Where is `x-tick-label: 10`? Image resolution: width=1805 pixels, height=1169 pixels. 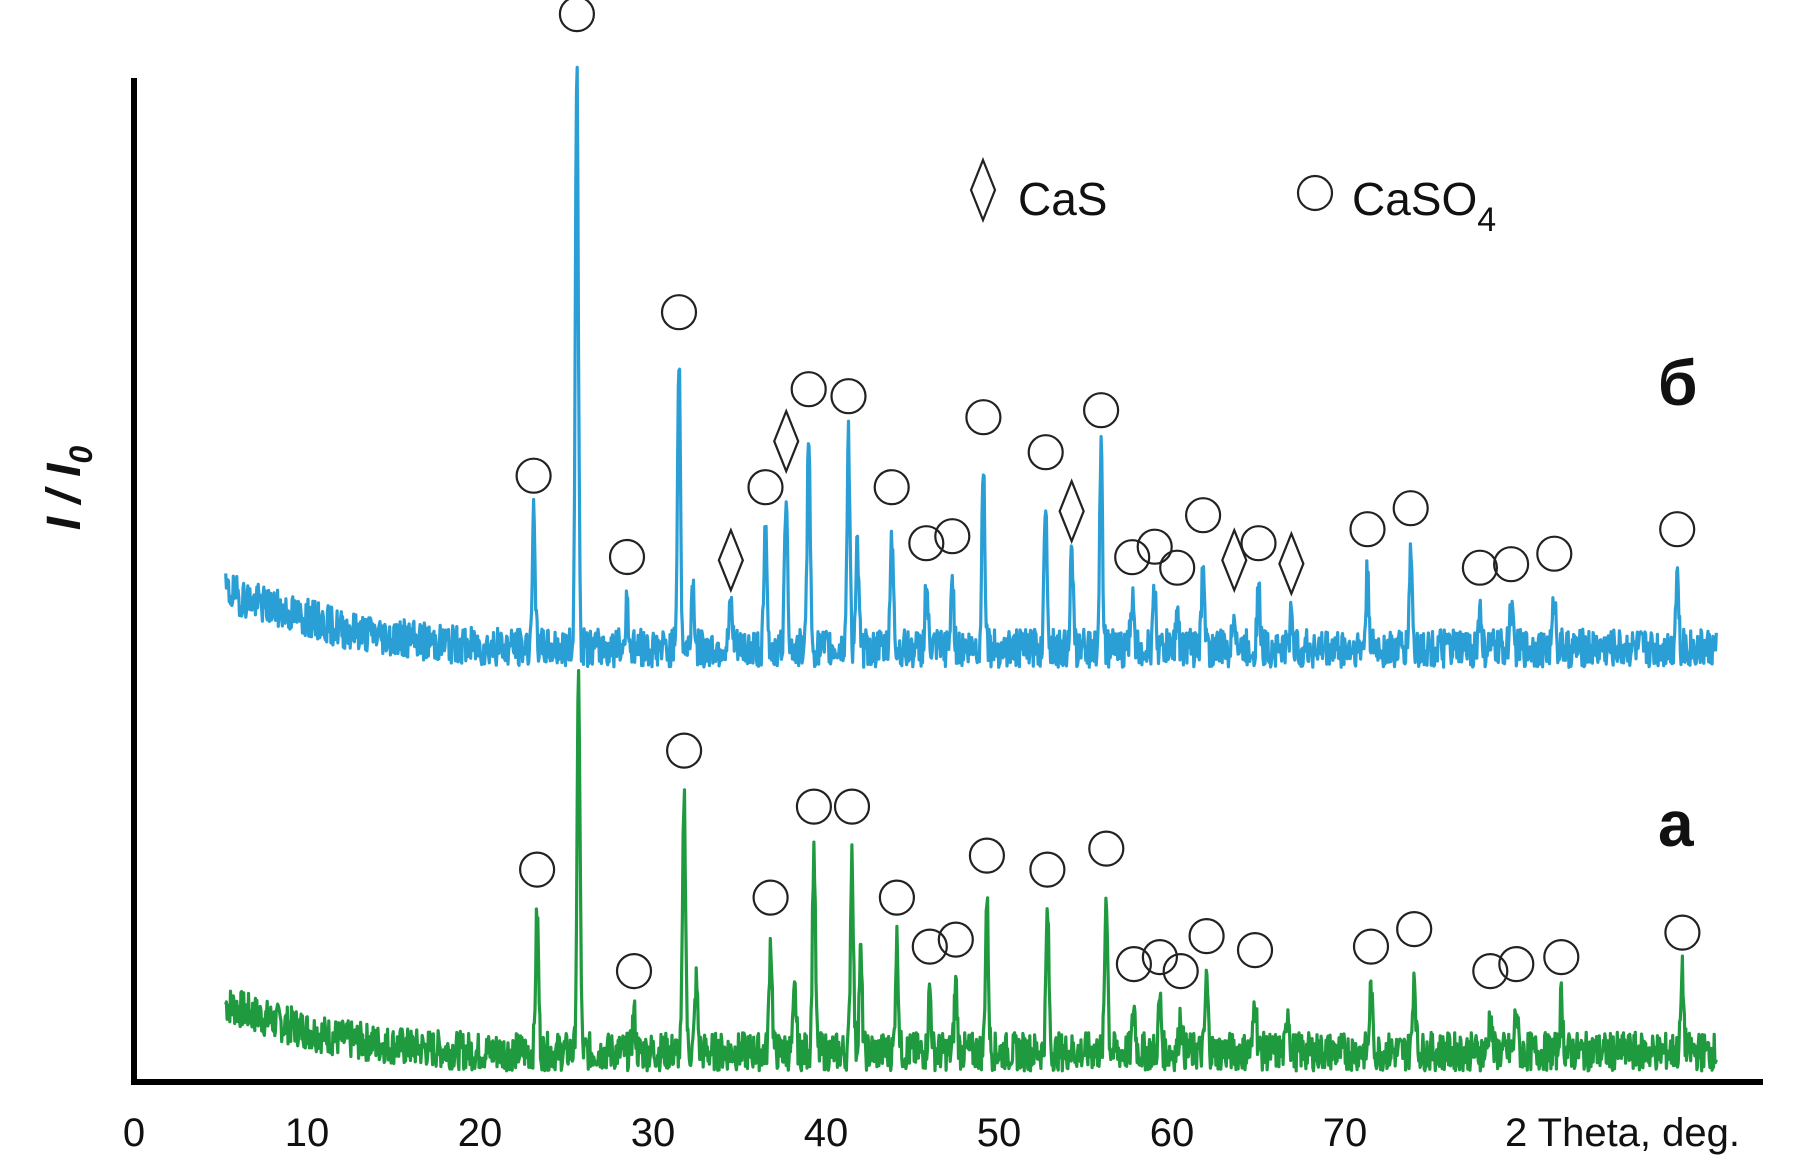
x-tick-label: 10 is located at coordinates (307, 1133).